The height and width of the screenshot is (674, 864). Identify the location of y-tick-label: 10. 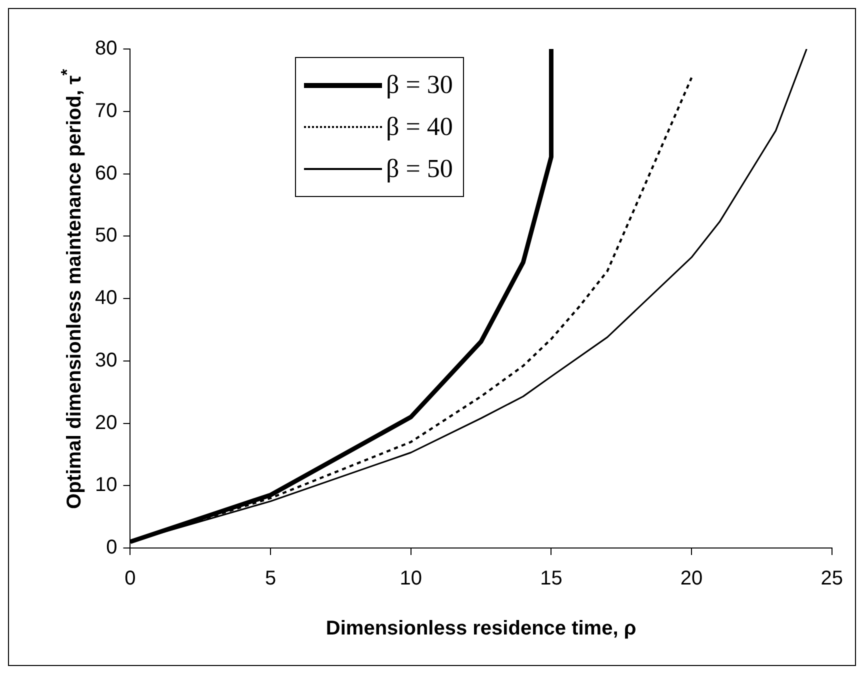
(106, 485).